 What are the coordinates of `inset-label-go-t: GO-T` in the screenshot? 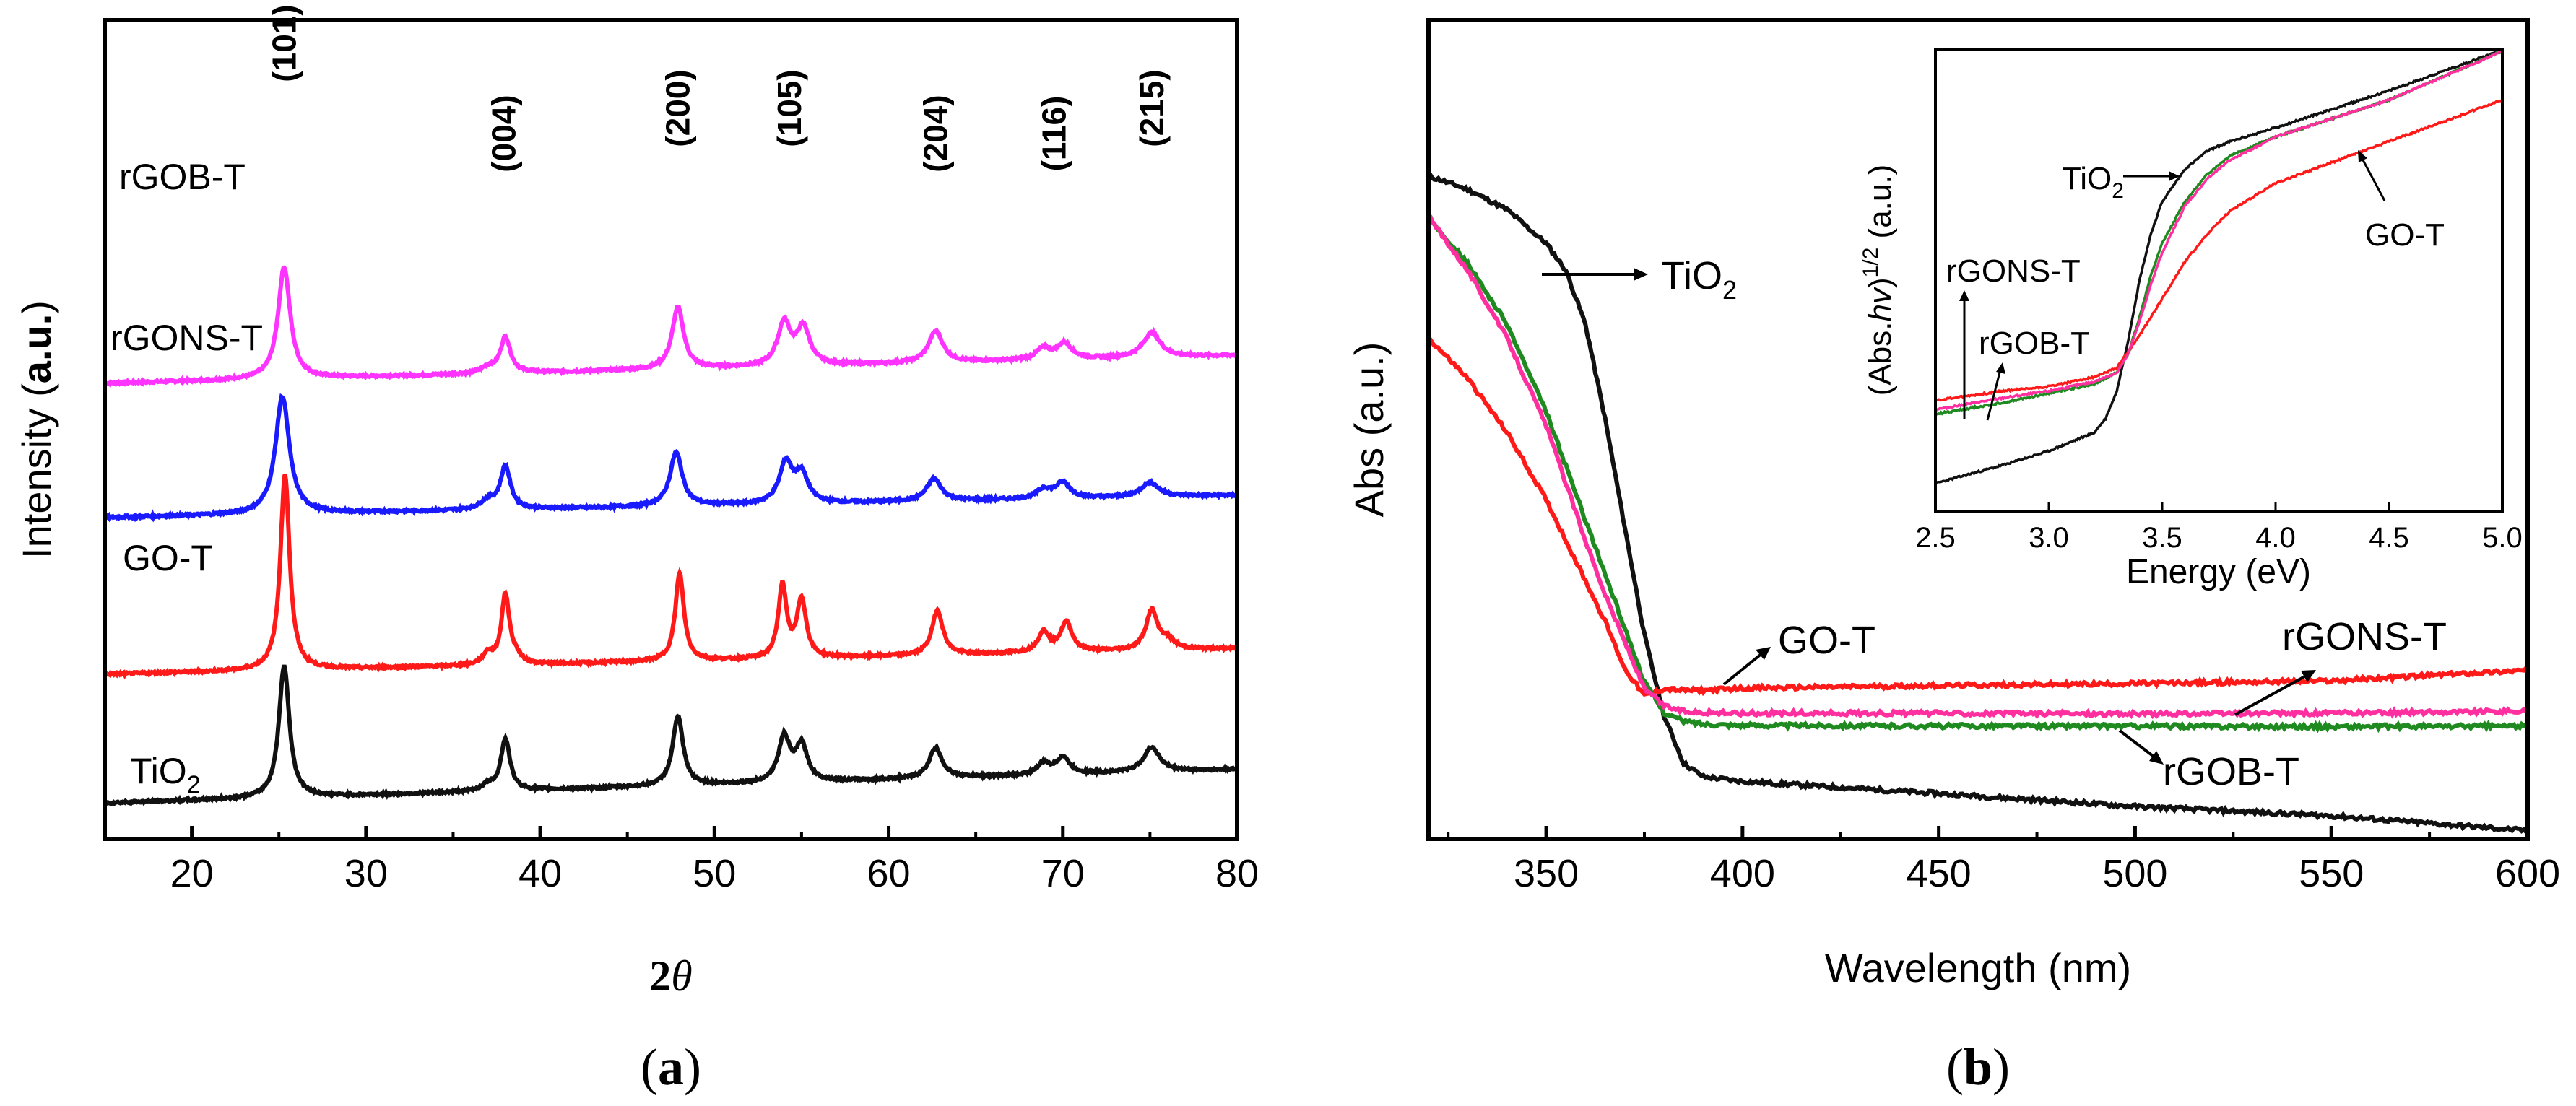 It's located at (2405, 235).